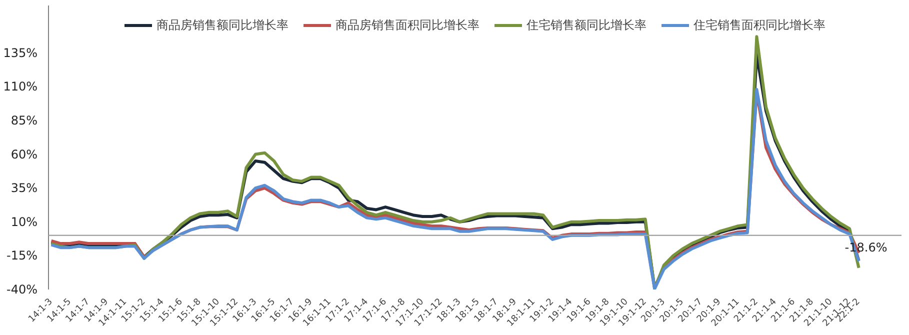 The width and height of the screenshot is (909, 335). Describe the element at coordinates (20, 53) in the screenshot. I see `y-tick-label: 135%` at that location.